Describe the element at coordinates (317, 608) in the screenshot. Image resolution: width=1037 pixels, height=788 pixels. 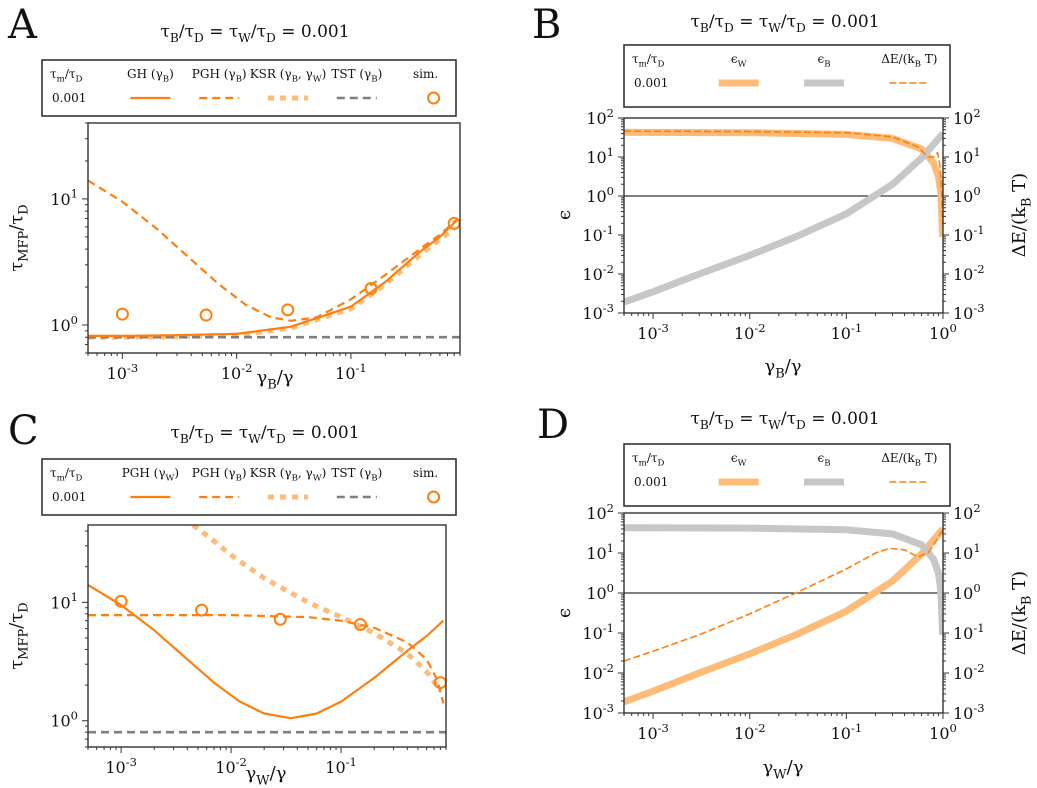
I see `series-ksr-C` at that location.